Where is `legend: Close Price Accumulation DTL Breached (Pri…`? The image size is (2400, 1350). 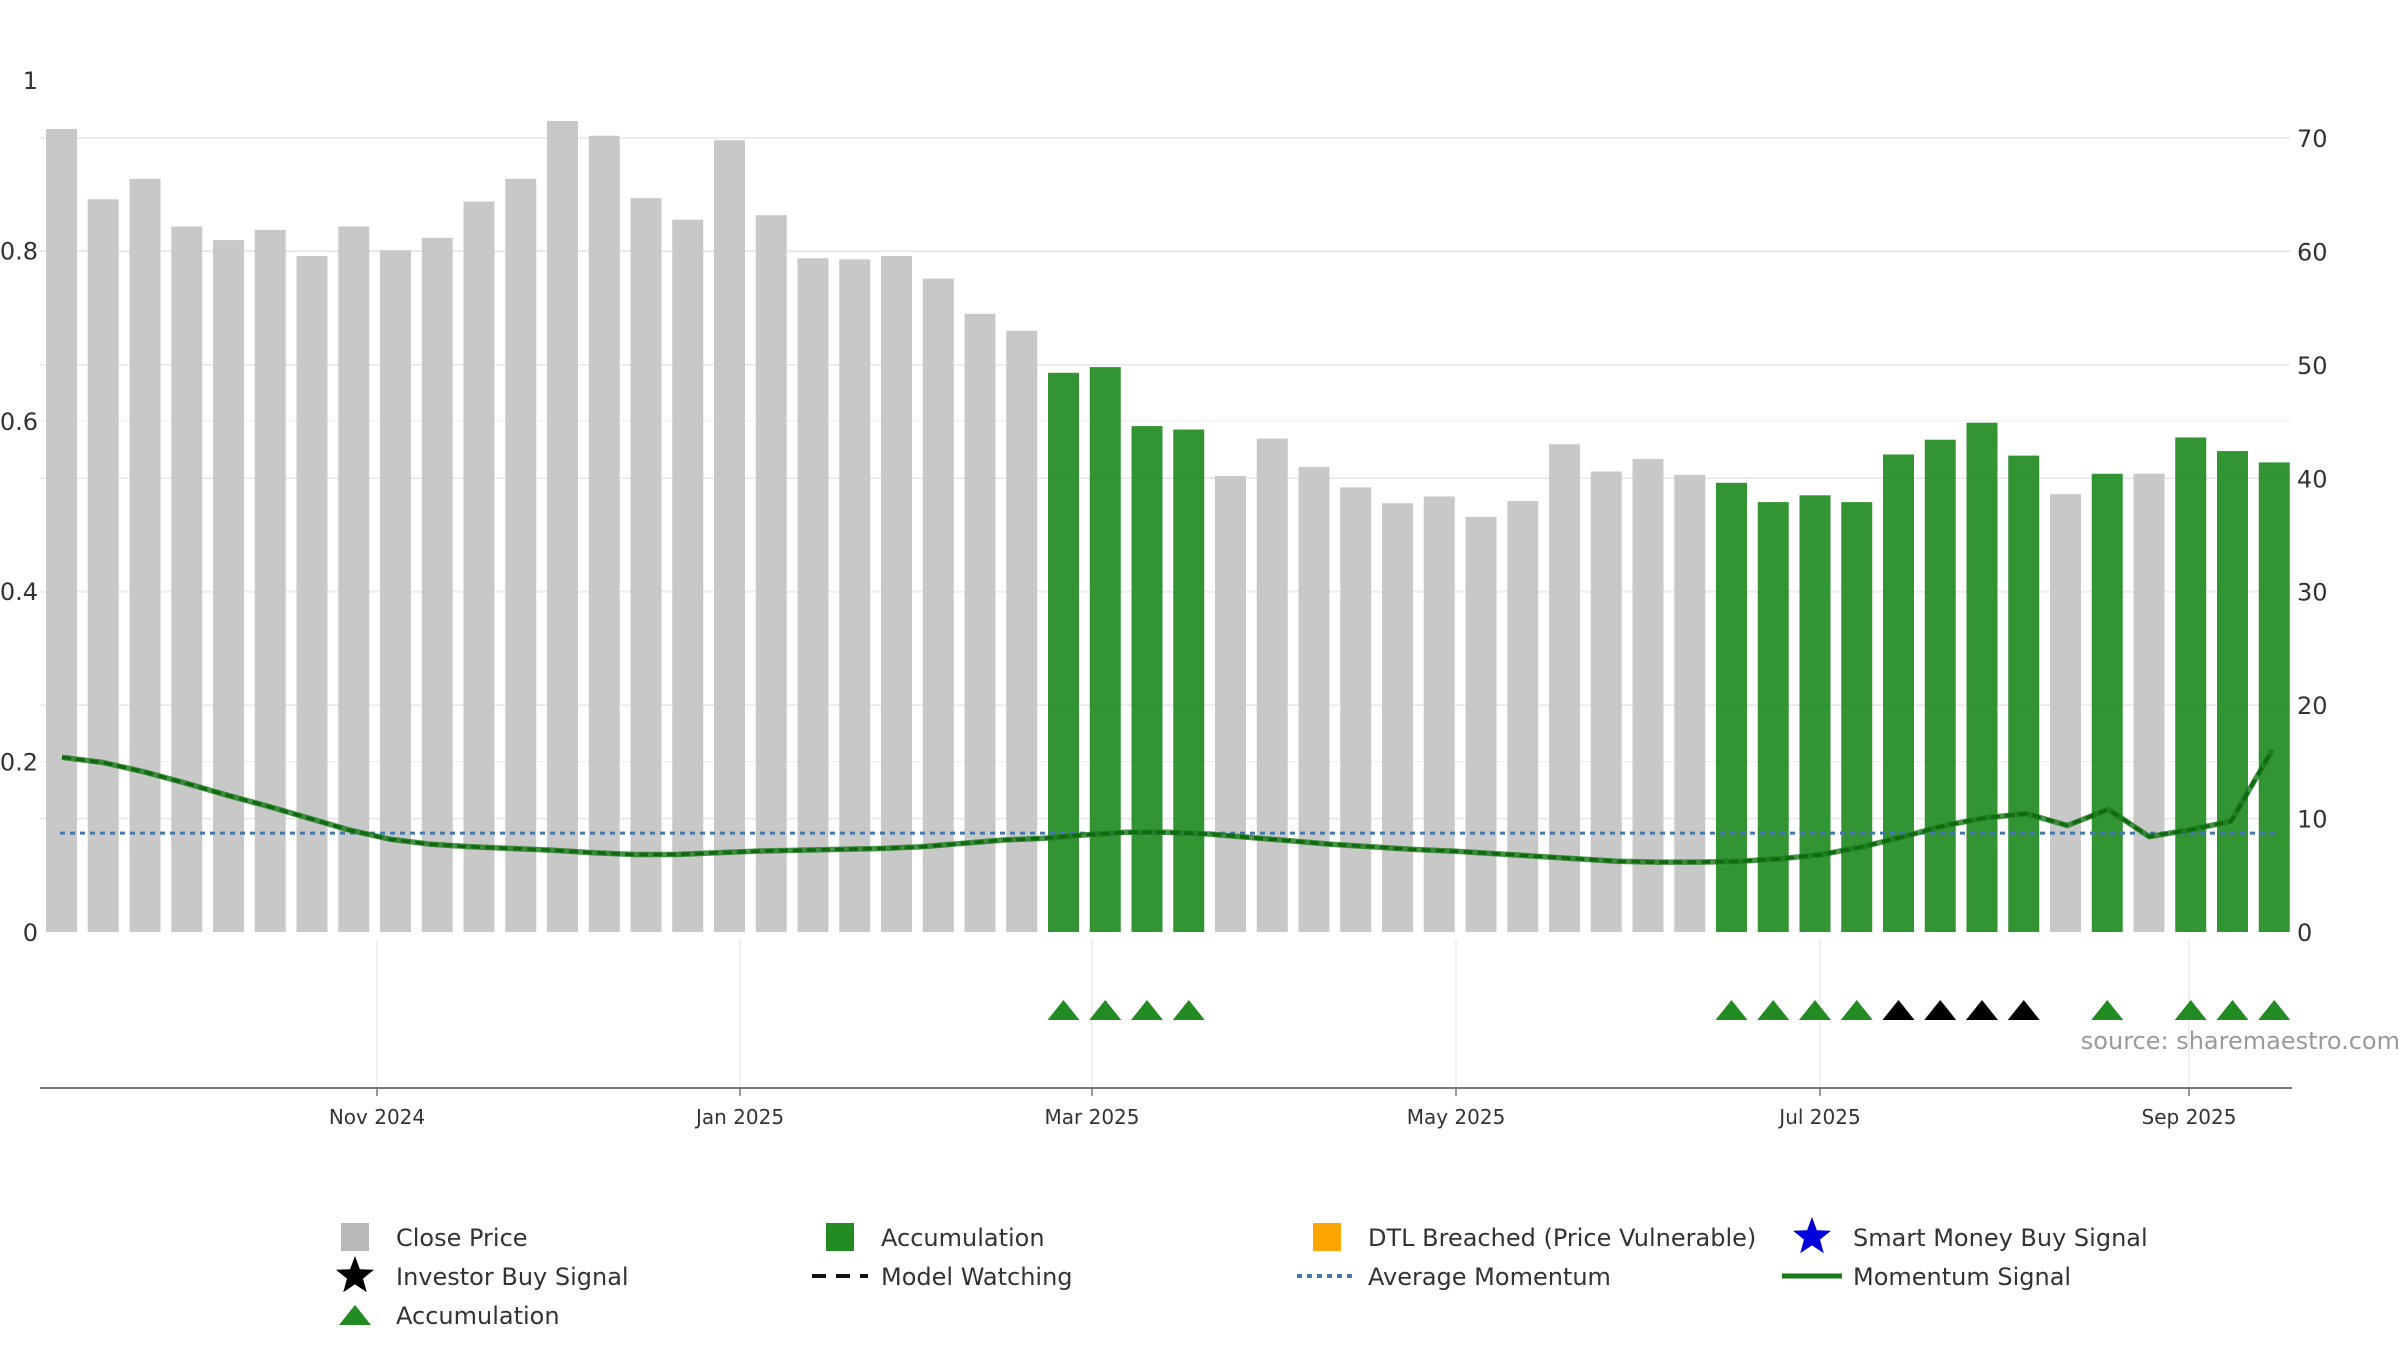
legend: Close Price Accumulation DTL Breached (Pri… is located at coordinates (1242, 1273).